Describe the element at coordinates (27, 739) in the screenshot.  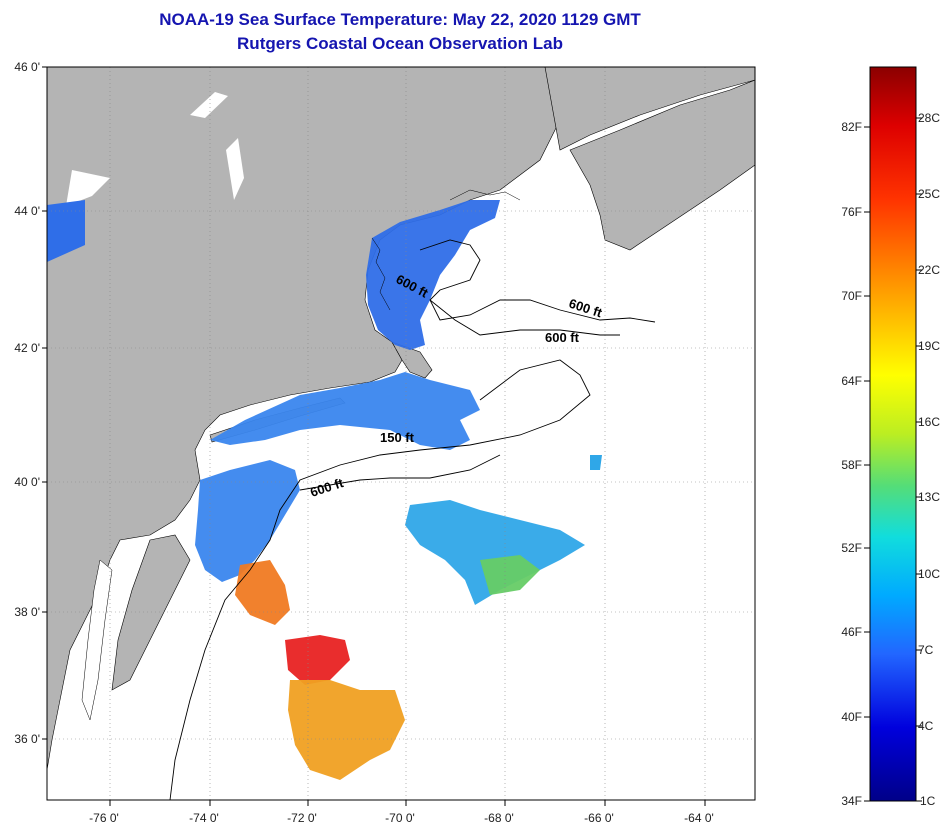
I see `lat-label: 36 0'` at that location.